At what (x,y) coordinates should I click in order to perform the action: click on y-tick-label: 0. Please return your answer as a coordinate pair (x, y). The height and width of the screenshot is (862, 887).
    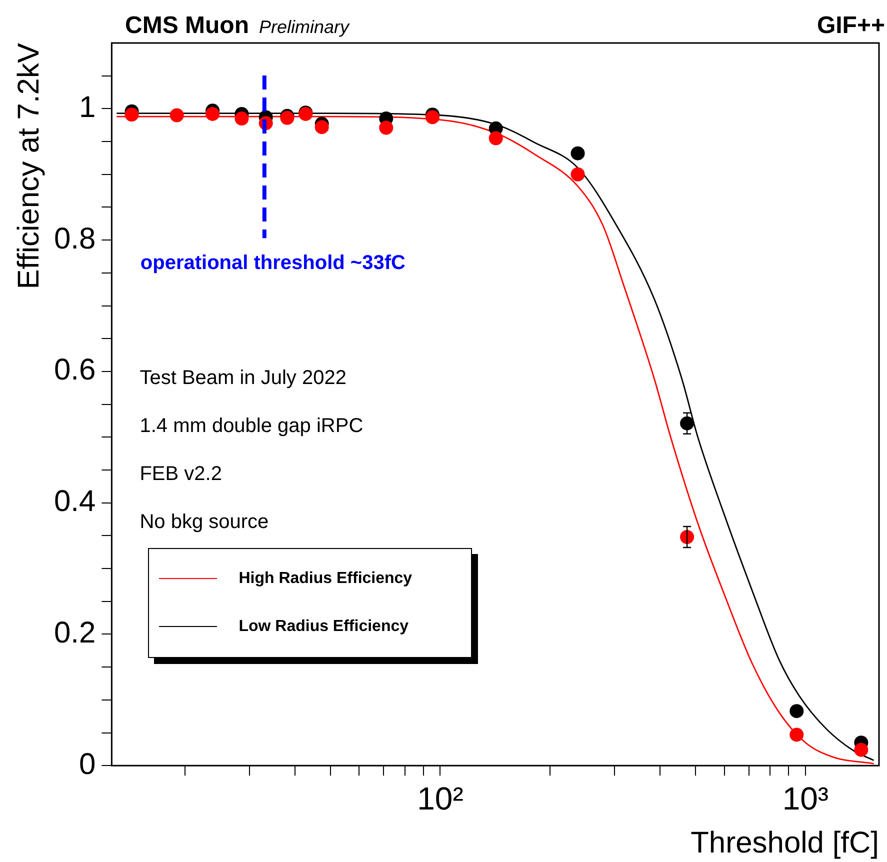
    Looking at the image, I should click on (87, 764).